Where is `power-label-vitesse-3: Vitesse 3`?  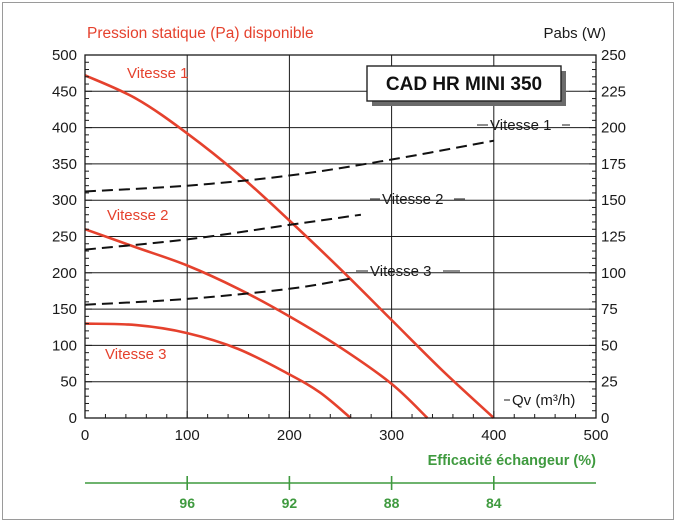 power-label-vitesse-3: Vitesse 3 is located at coordinates (400, 271).